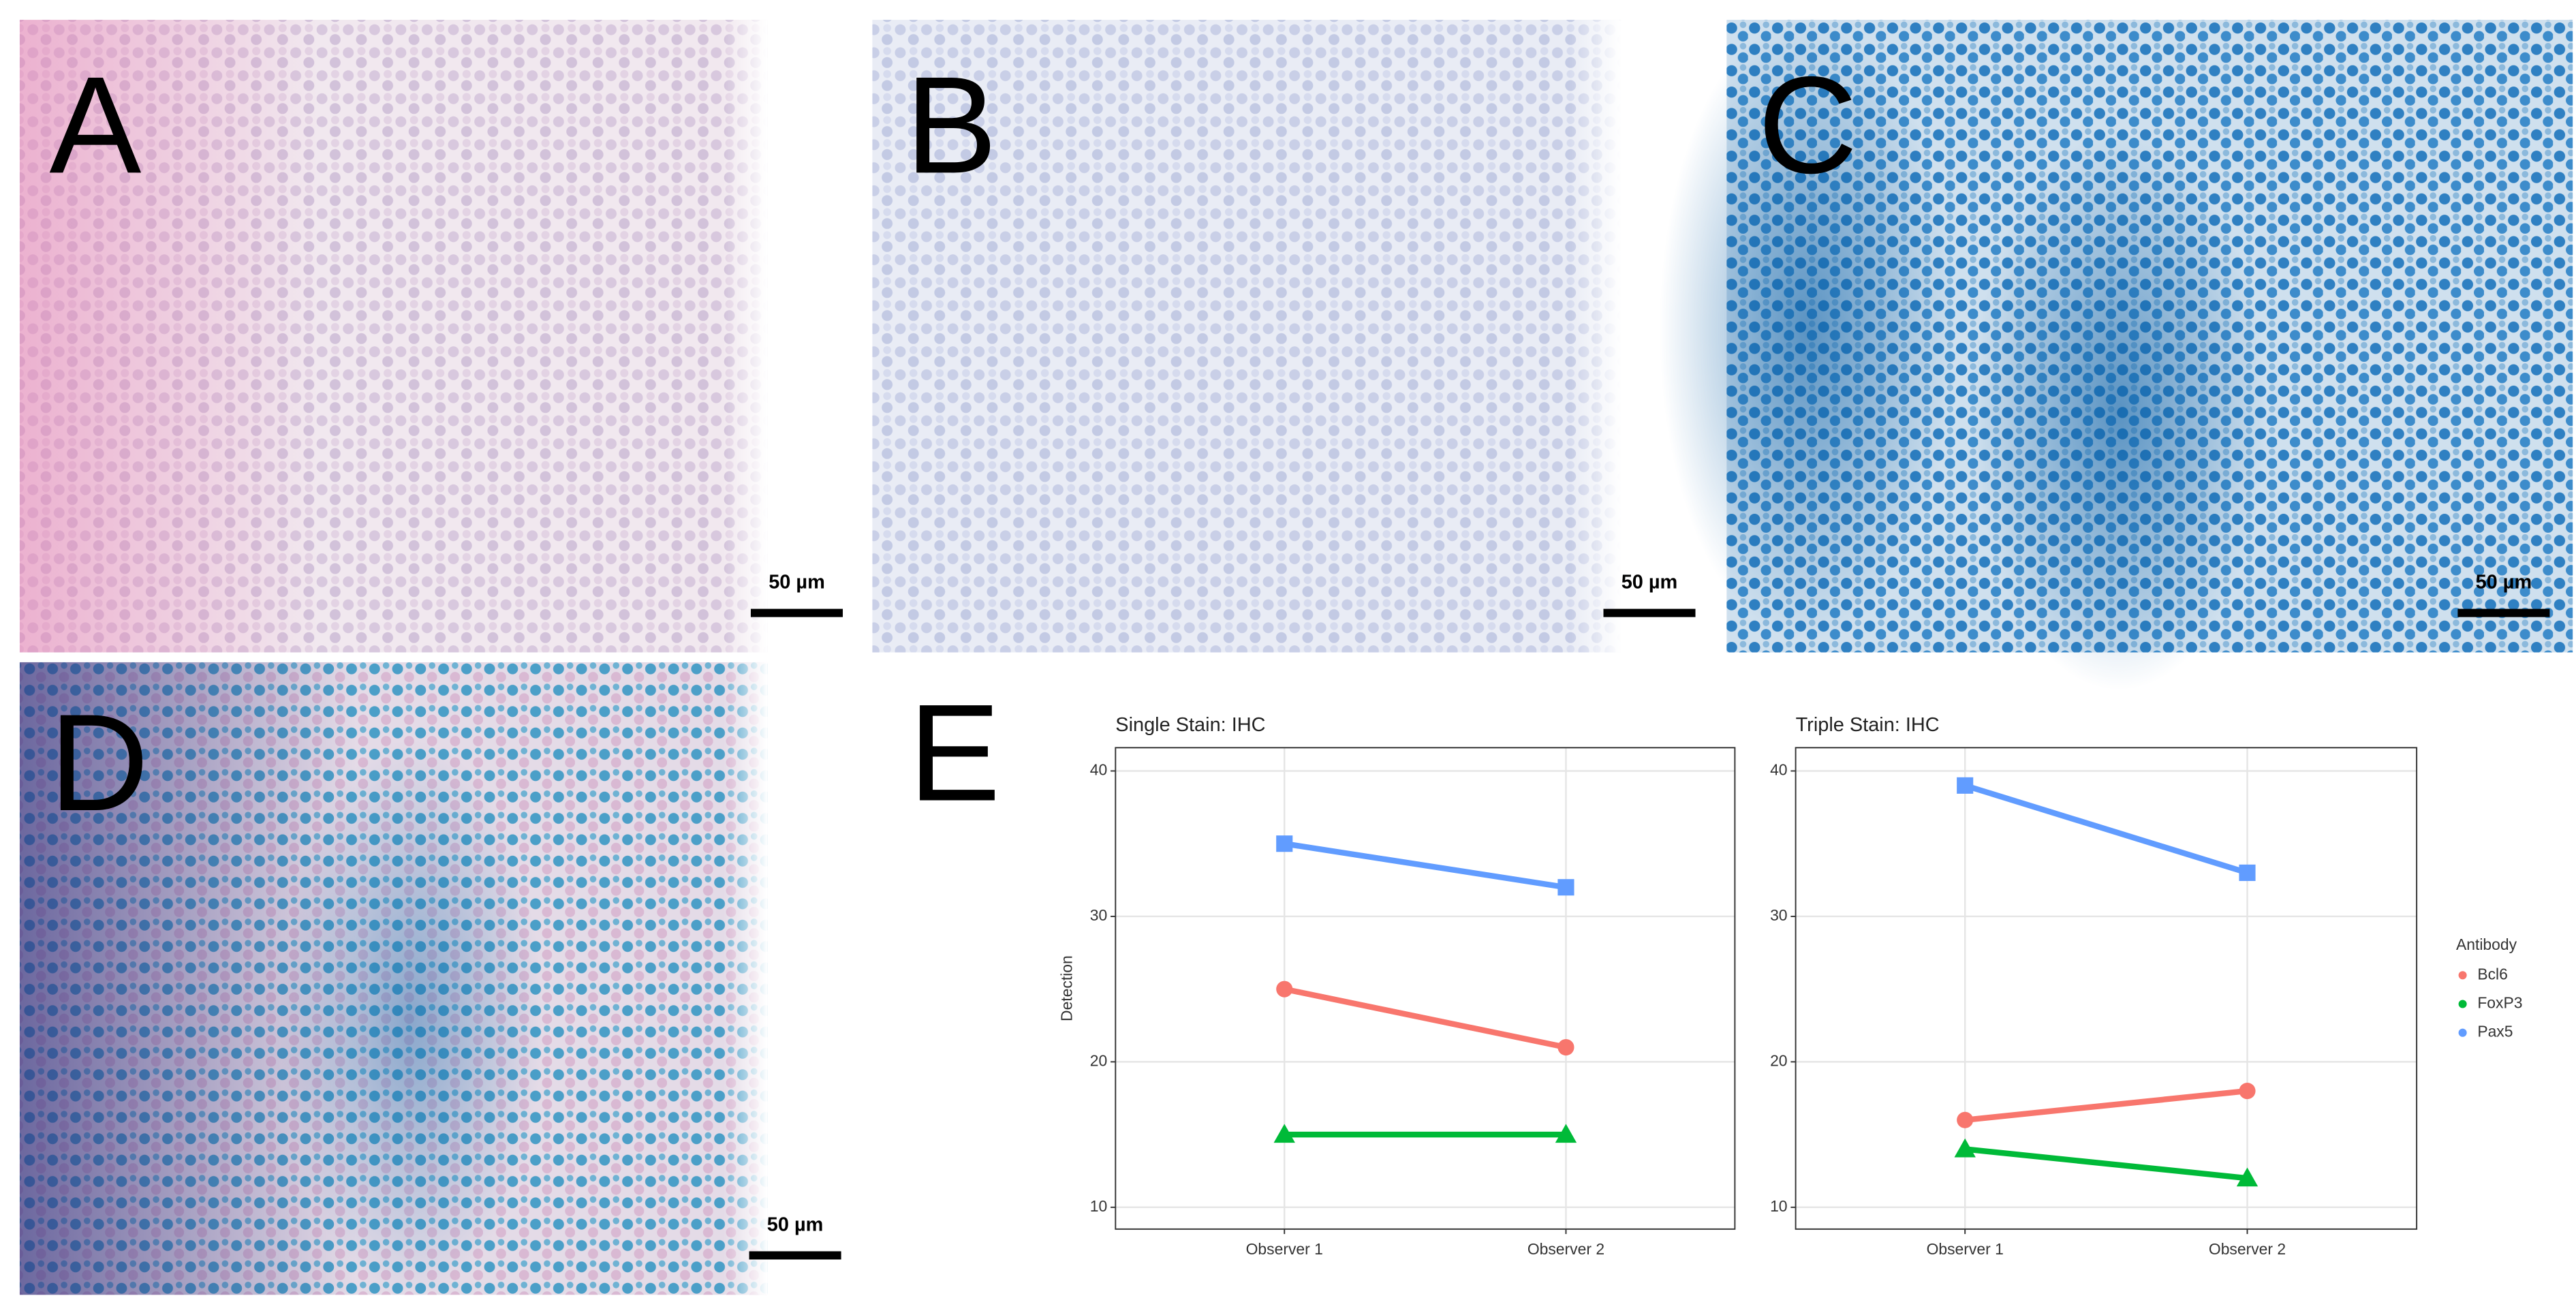 The image size is (2576, 1313). What do you see at coordinates (393, 980) in the screenshot?
I see `micrograph-d` at bounding box center [393, 980].